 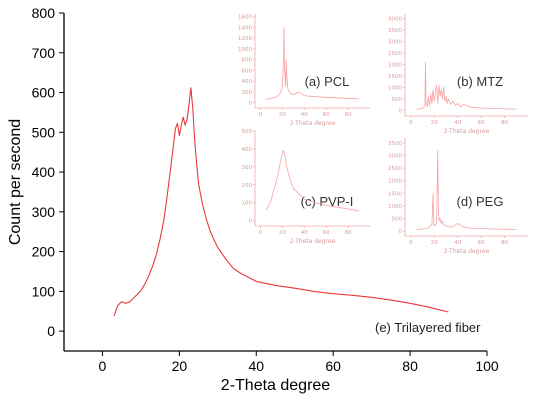 What do you see at coordinates (397, 219) in the screenshot?
I see `inset-d-y-tick-label: 500` at bounding box center [397, 219].